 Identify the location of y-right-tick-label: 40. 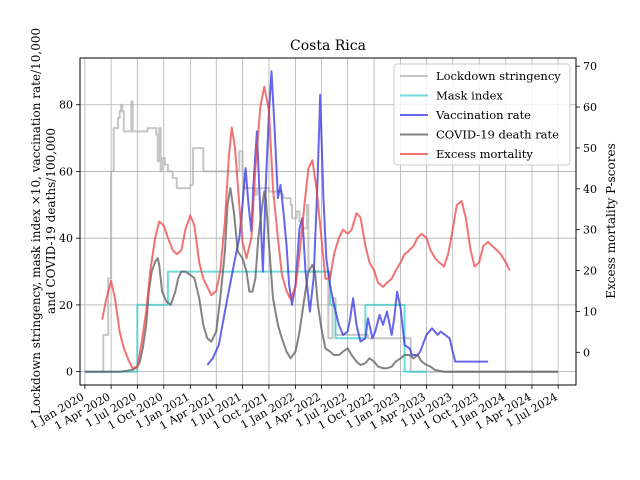
(590, 189).